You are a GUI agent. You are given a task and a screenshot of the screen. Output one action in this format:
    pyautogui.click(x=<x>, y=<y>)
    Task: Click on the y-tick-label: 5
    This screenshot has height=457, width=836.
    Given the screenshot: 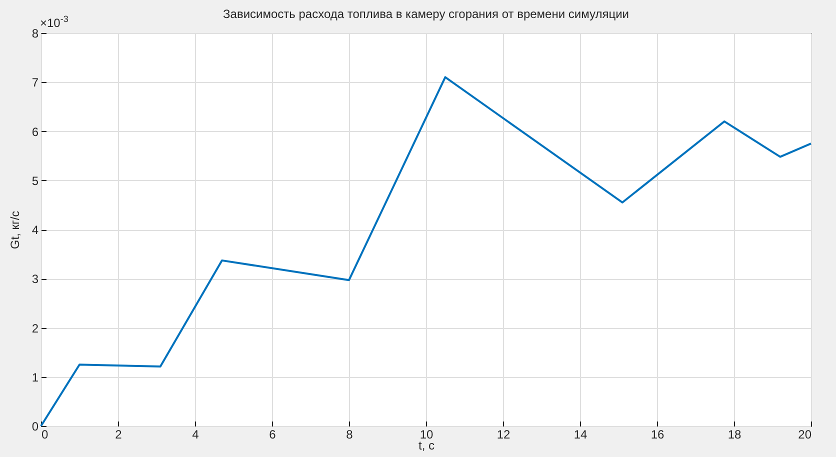 What is the action you would take?
    pyautogui.click(x=35, y=181)
    